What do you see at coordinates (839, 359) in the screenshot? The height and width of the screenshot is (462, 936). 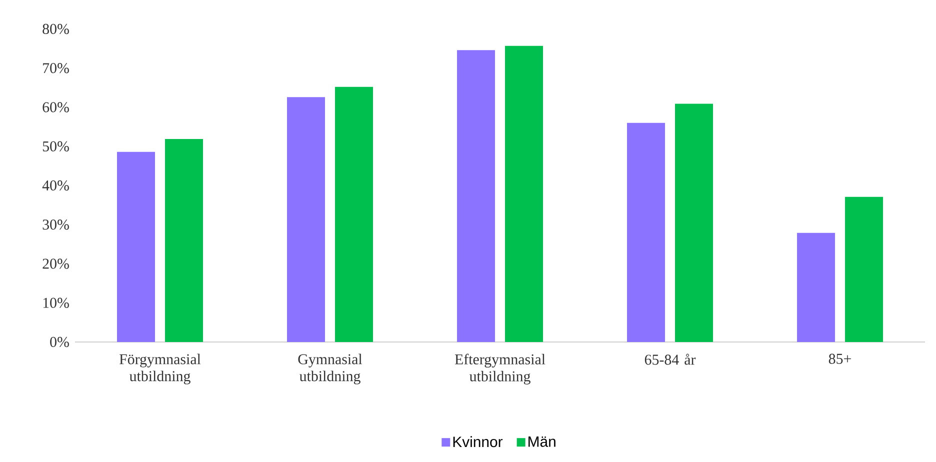 I see `x-tick-label: 85+` at bounding box center [839, 359].